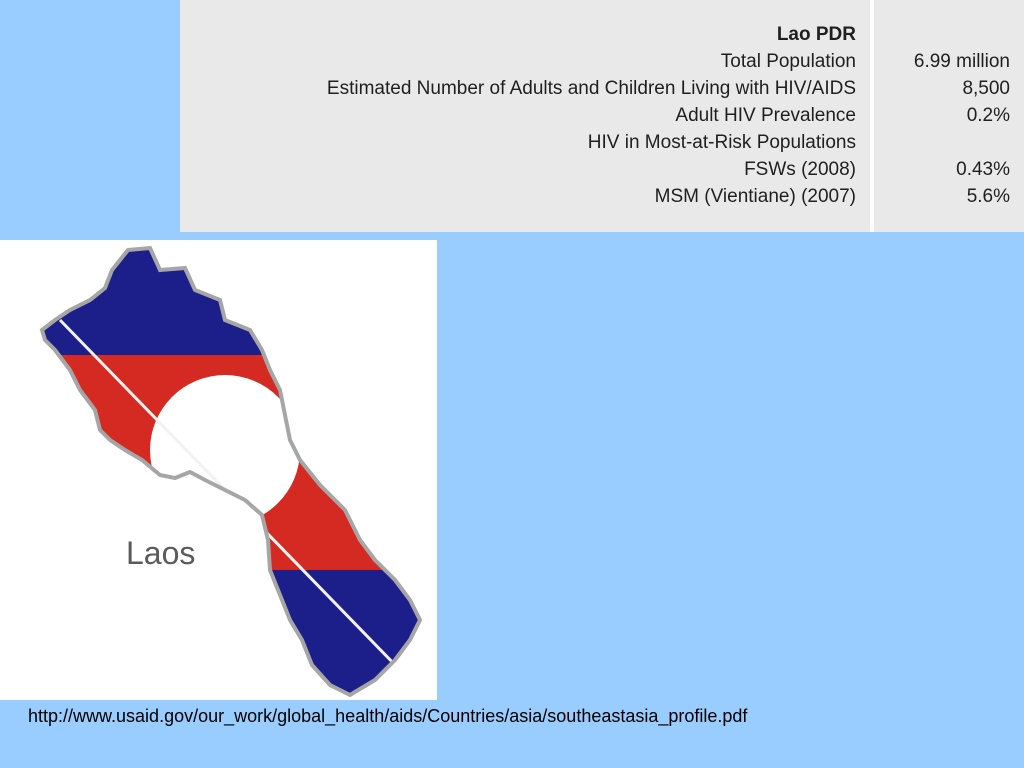 The height and width of the screenshot is (768, 1024). Describe the element at coordinates (721, 142) in the screenshot. I see `row-label: HIV in Most-at-Risk Populations` at that location.